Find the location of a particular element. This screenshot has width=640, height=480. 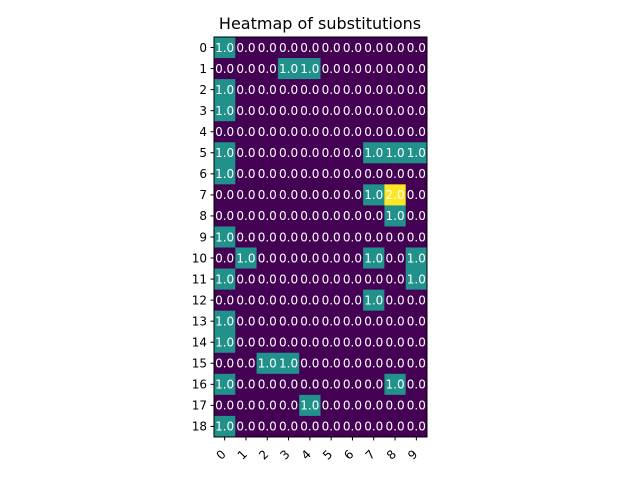

cell-value-label-12-9: 0.0 is located at coordinates (416, 300).